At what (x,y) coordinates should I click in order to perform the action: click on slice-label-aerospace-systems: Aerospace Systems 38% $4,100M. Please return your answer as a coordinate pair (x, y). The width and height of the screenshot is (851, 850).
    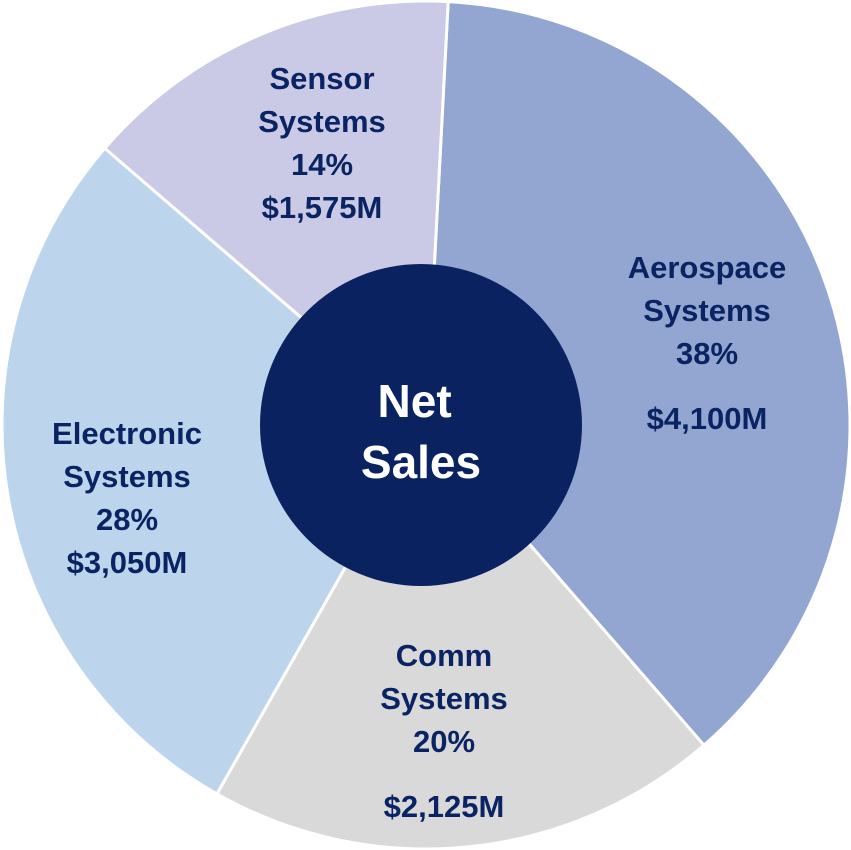
    Looking at the image, I should click on (707, 343).